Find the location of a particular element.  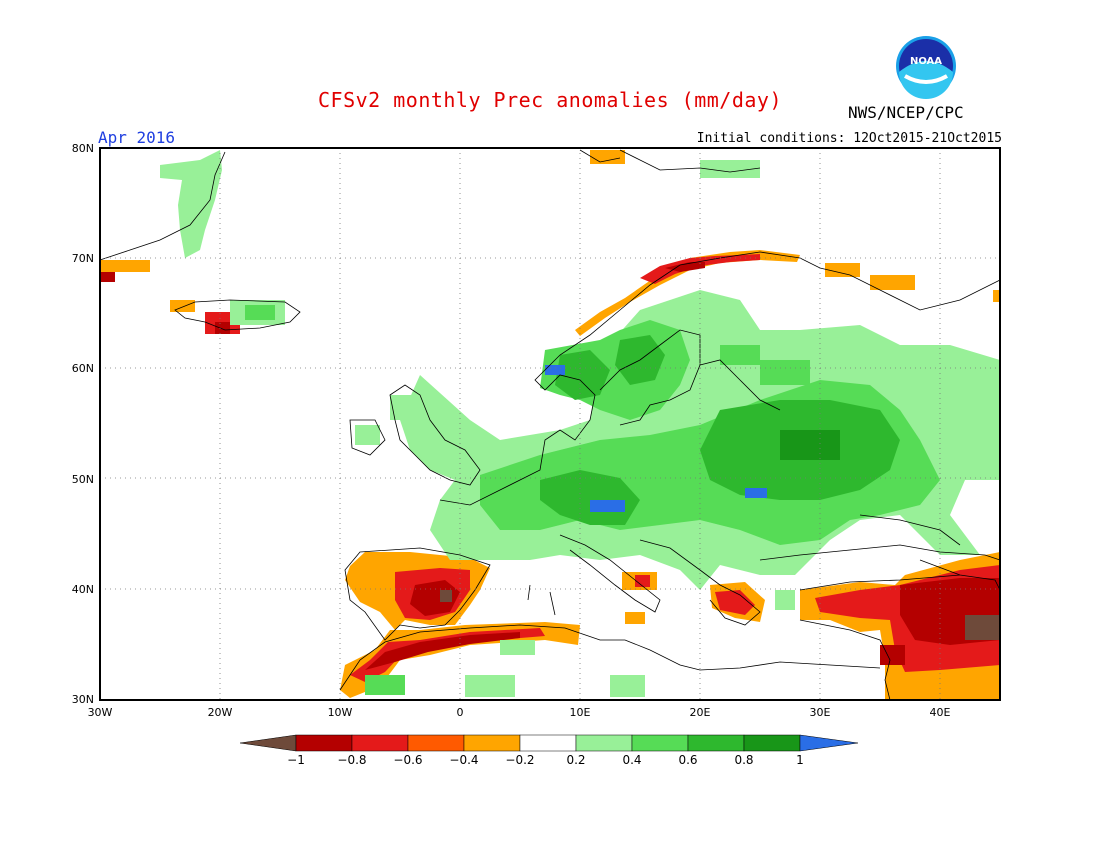

lon-label: 30E is located at coordinates (820, 712).